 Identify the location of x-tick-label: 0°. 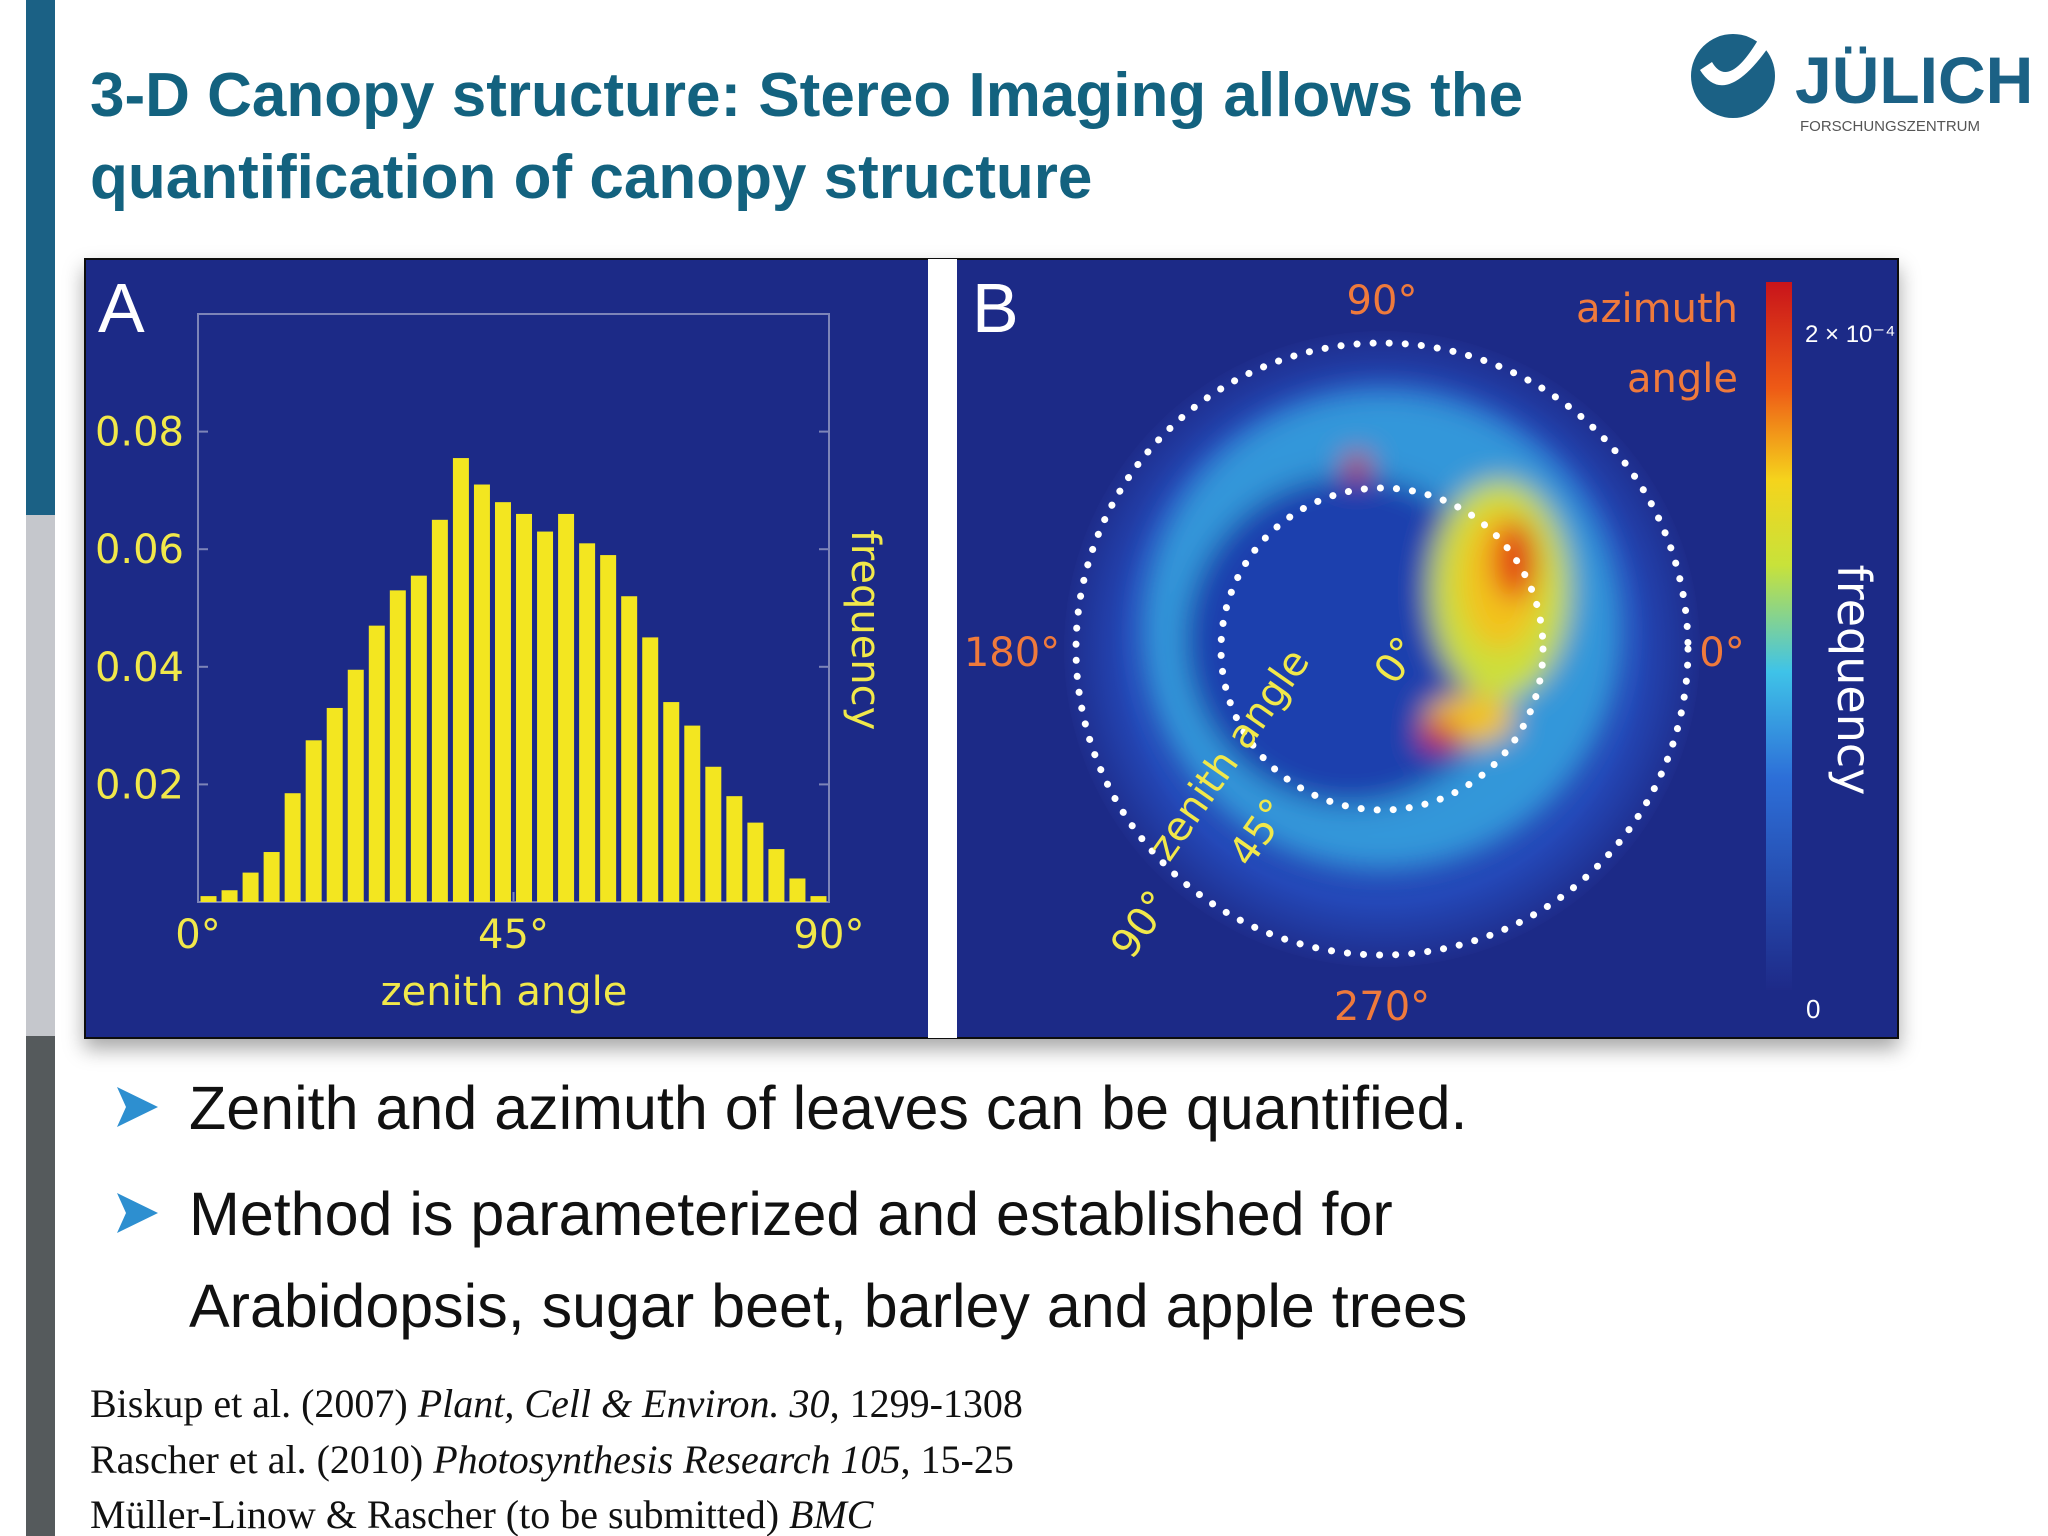
(197, 935).